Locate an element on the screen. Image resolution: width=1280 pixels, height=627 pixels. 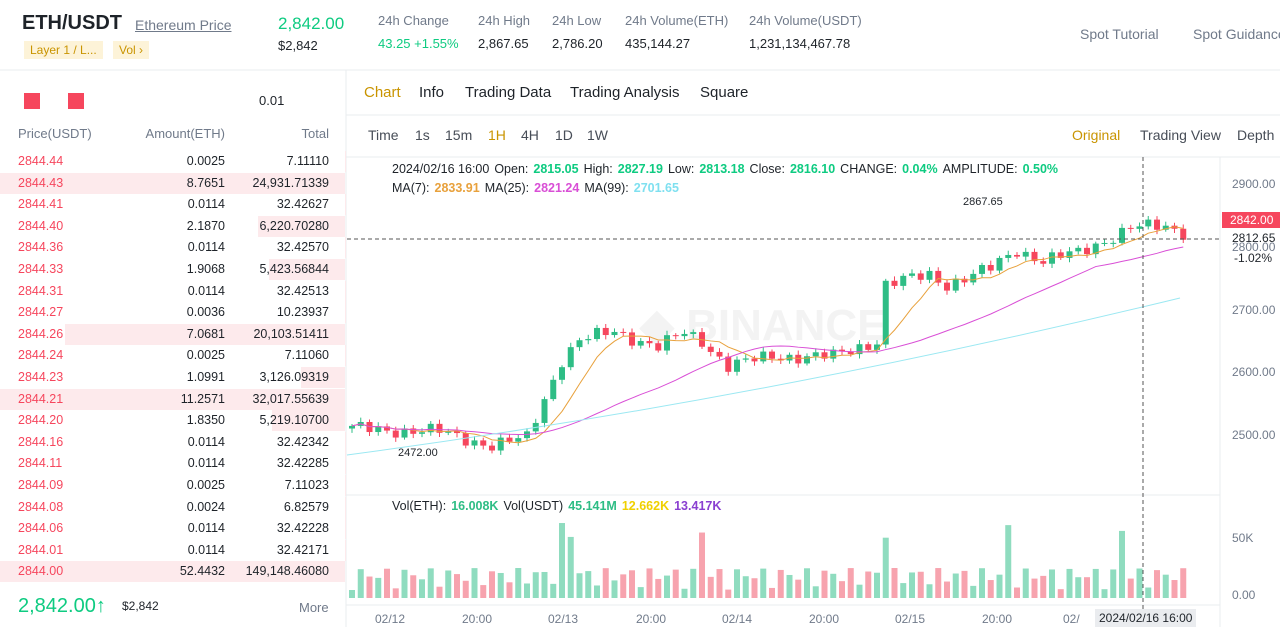
ask-price: 2844.36 is located at coordinates (41, 247).